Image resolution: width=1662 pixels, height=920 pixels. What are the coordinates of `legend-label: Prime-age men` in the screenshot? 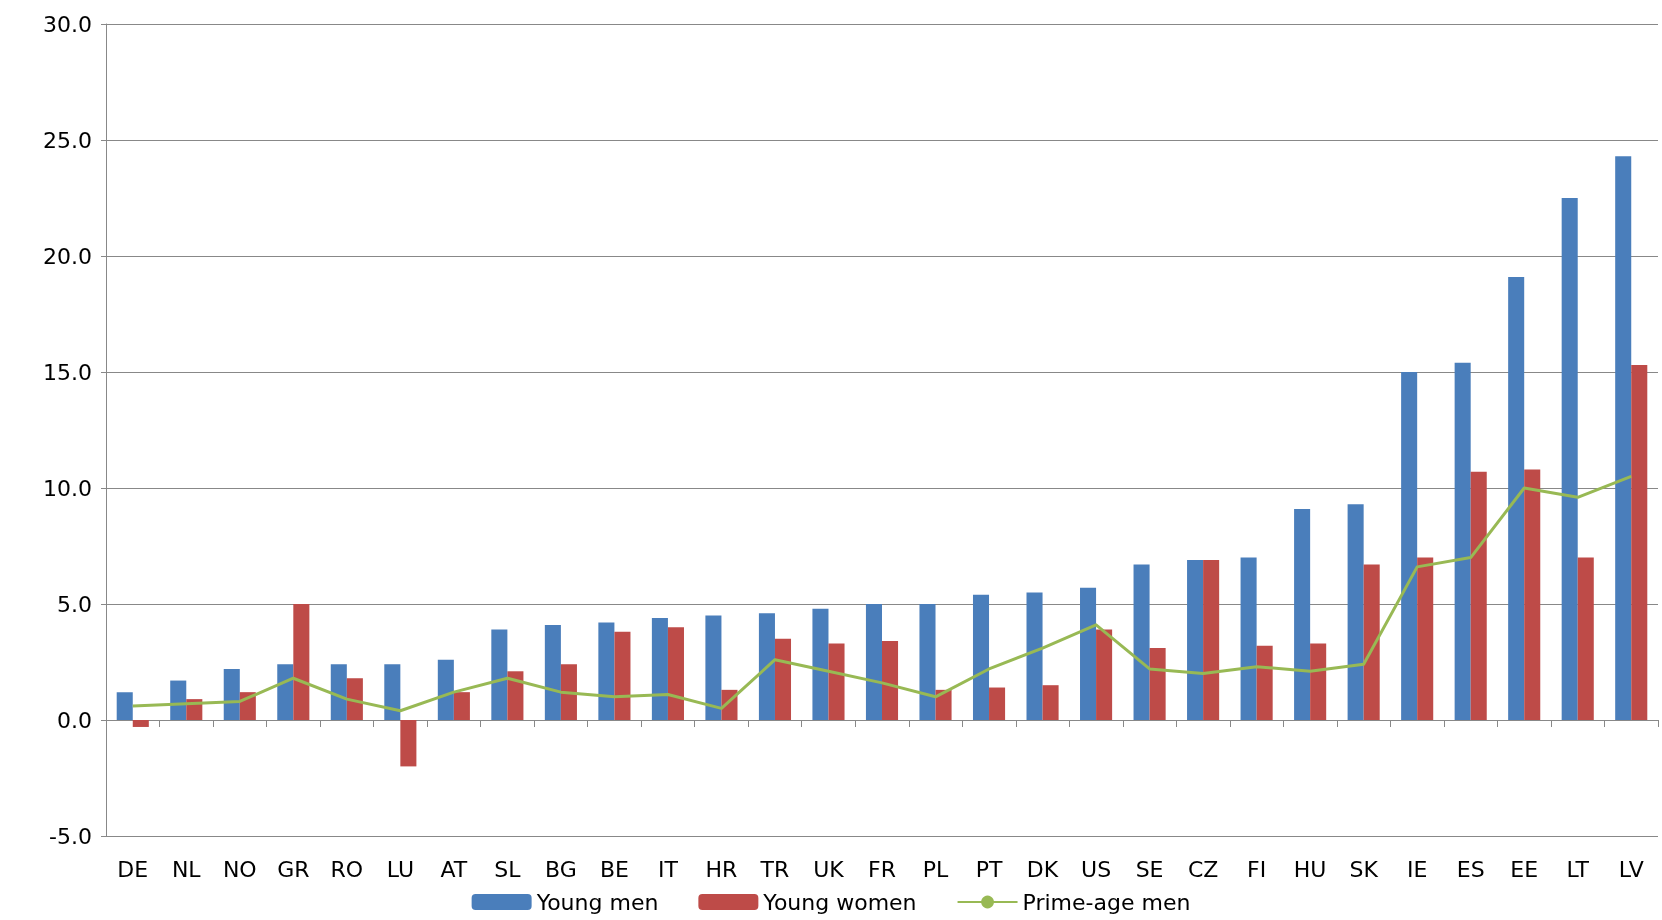 It's located at (1106, 902).